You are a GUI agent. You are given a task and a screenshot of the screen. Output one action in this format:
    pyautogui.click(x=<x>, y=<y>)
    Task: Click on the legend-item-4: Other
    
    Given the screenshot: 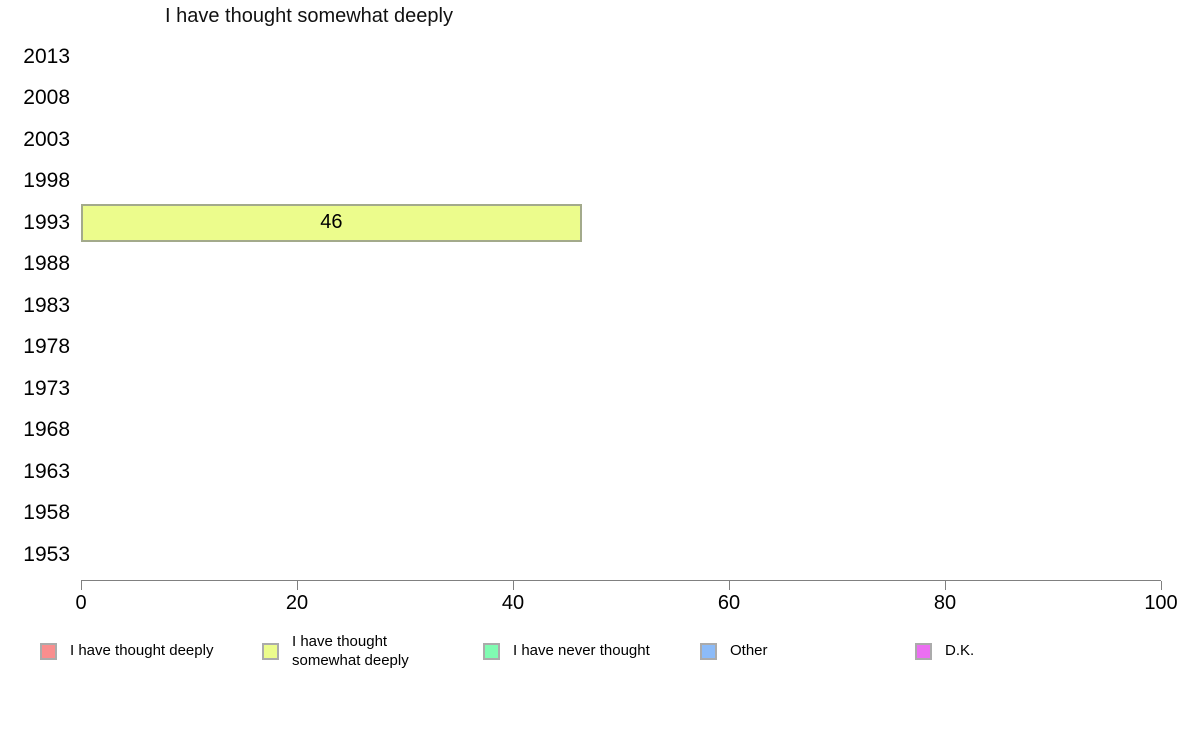 What is the action you would take?
    pyautogui.click(x=734, y=651)
    